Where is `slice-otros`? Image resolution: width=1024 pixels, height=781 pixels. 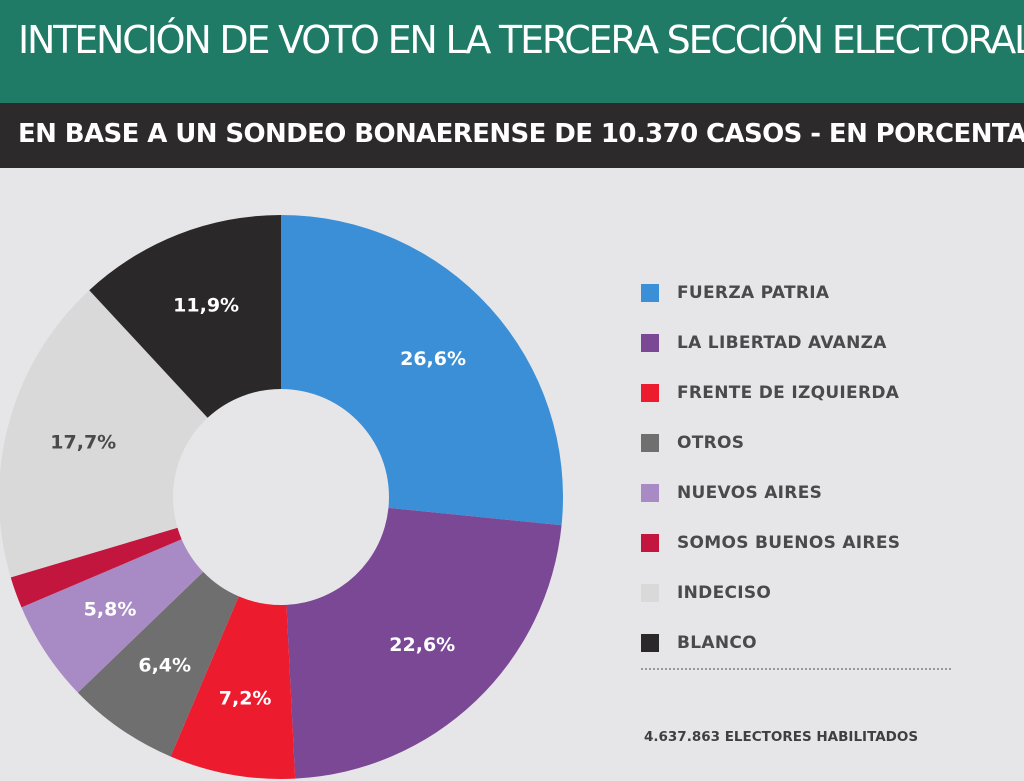
slice-otros is located at coordinates (158, 664).